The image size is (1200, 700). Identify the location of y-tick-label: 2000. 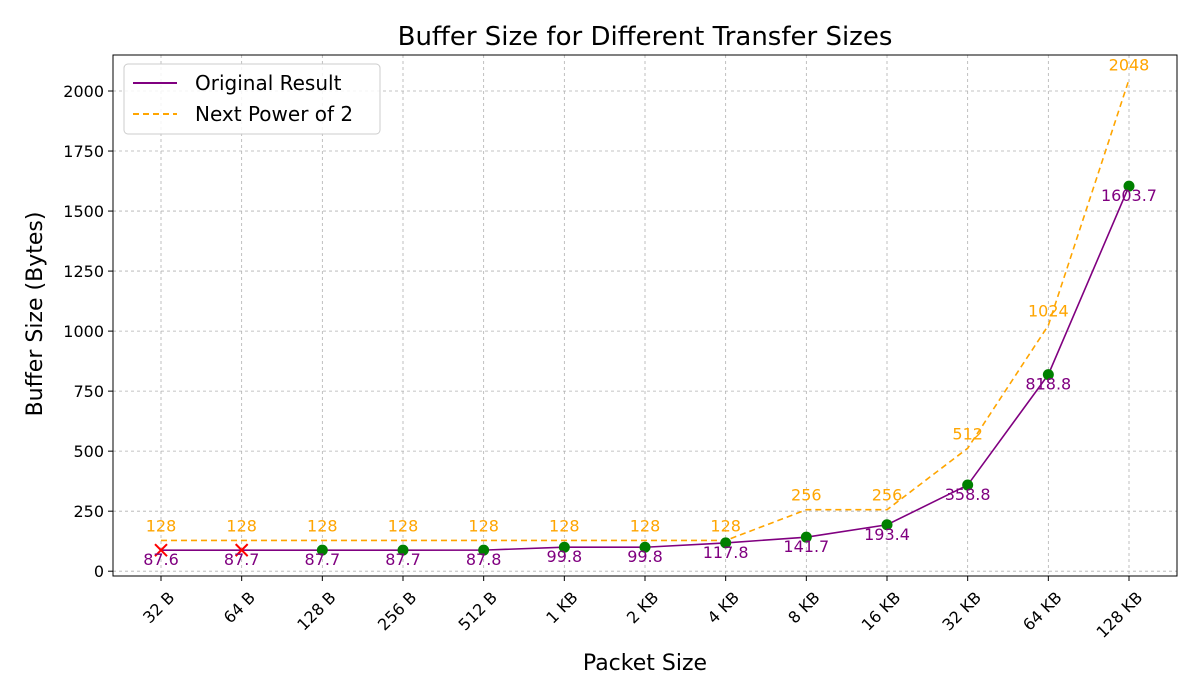
(83, 91).